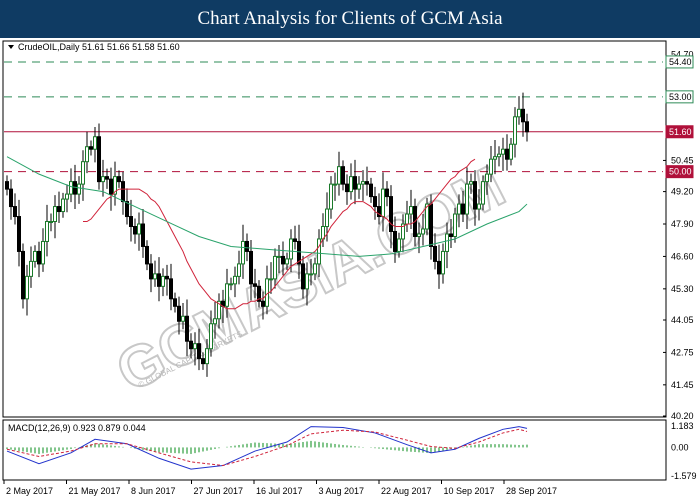 The image size is (700, 500). What do you see at coordinates (279, 491) in the screenshot?
I see `x-tick-label: 16 Jul 2017` at bounding box center [279, 491].